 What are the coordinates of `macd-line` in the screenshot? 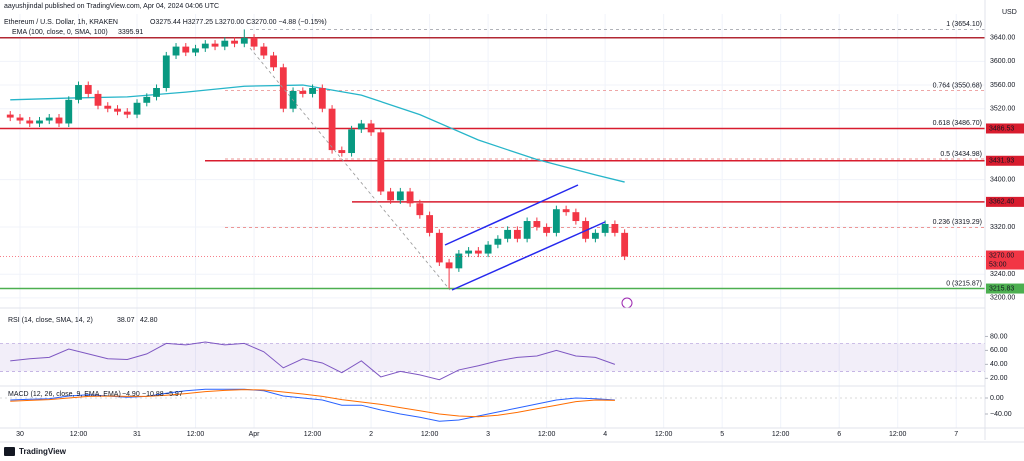 It's located at (312, 403).